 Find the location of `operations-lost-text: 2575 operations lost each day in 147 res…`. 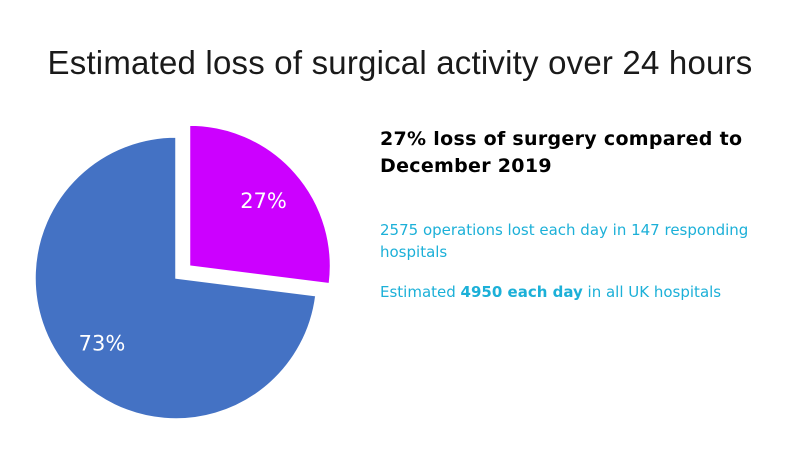

operations-lost-text: 2575 operations lost each day in 147 res… is located at coordinates (564, 241).